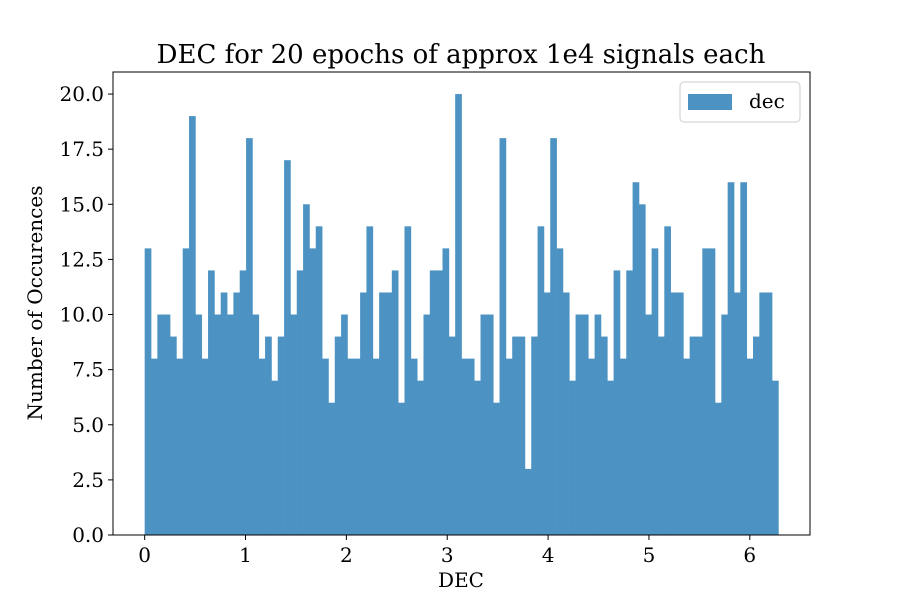  What do you see at coordinates (144, 555) in the screenshot?
I see `x-tick-label: 0` at bounding box center [144, 555].